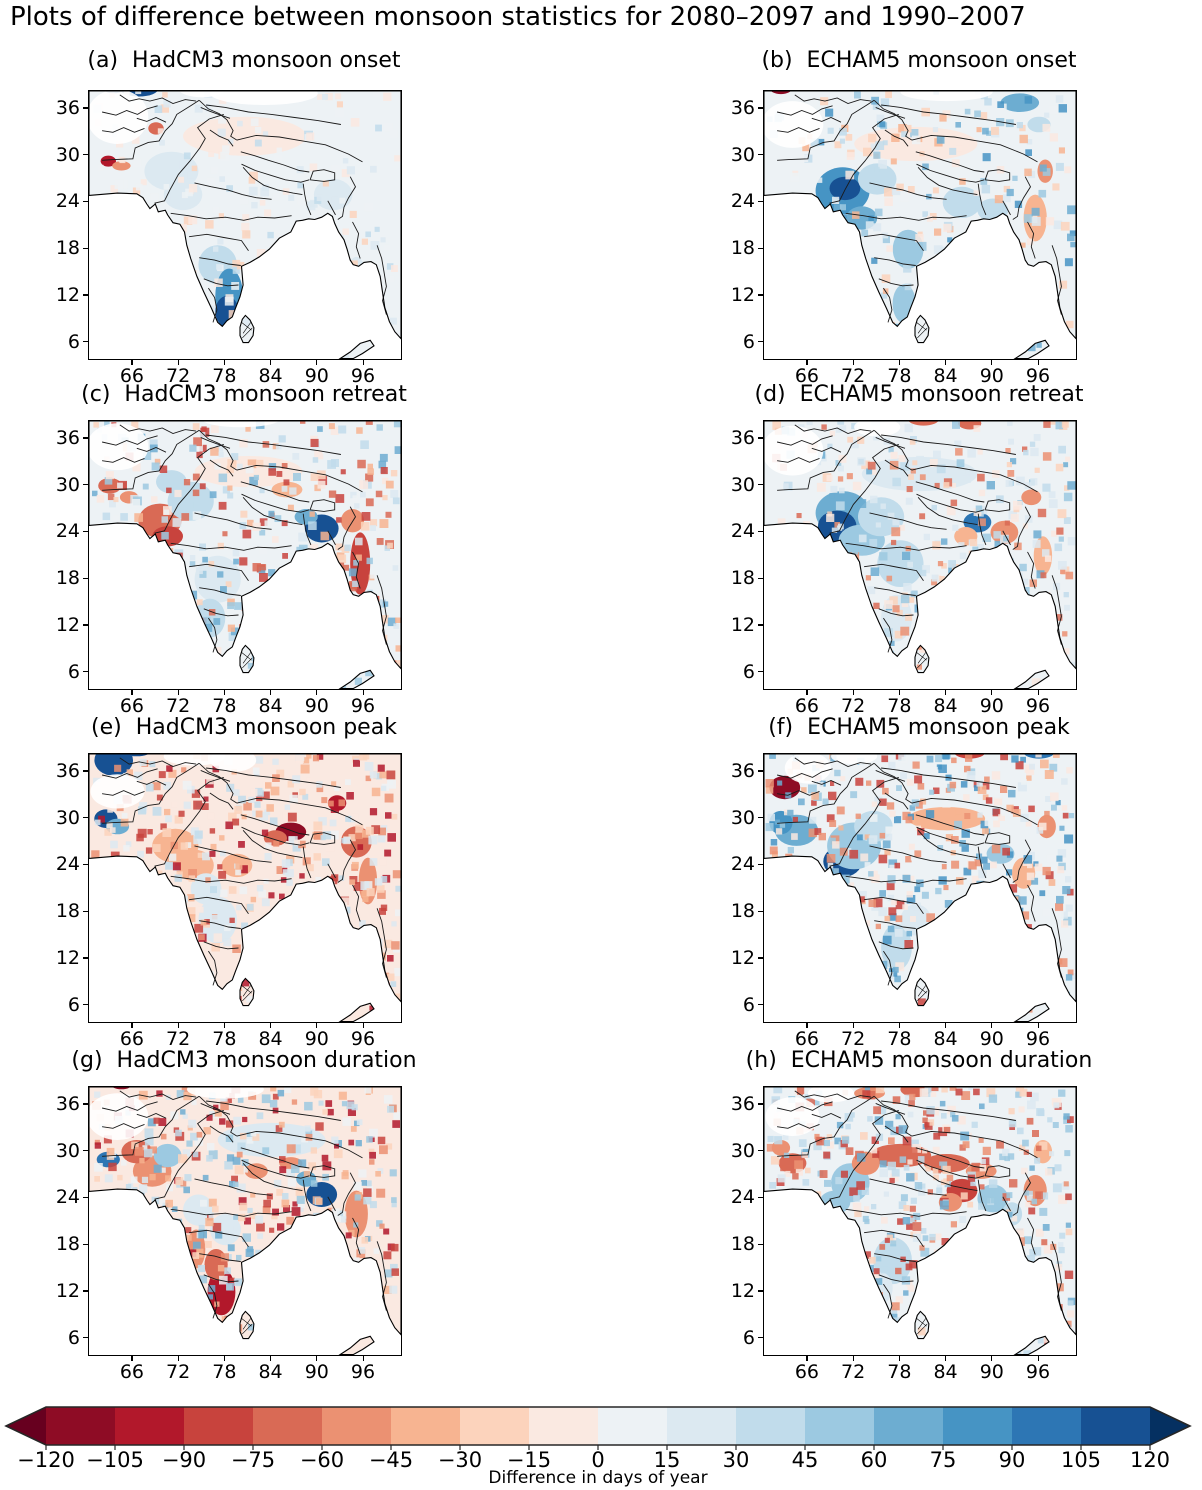 The width and height of the screenshot is (1202, 1490). Describe the element at coordinates (920, 1221) in the screenshot. I see `map-panel-h` at that location.